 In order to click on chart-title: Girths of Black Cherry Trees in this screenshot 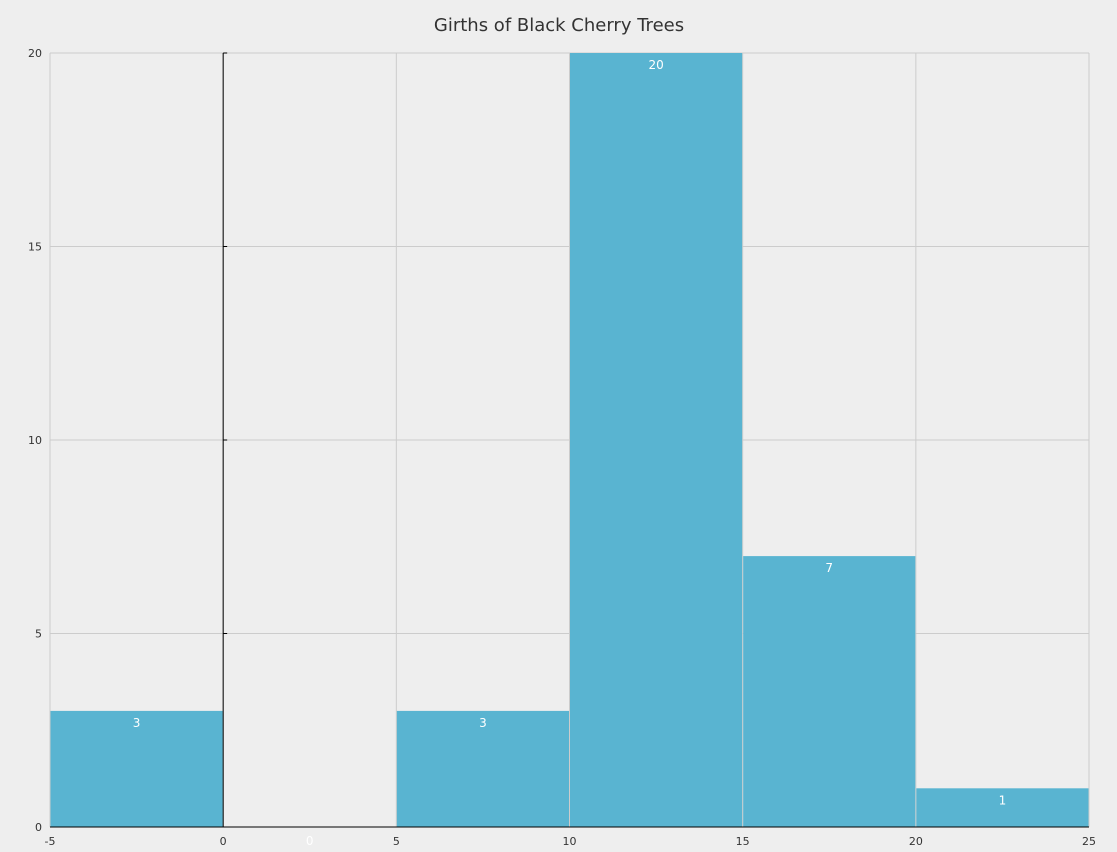, I will do `click(559, 25)`.